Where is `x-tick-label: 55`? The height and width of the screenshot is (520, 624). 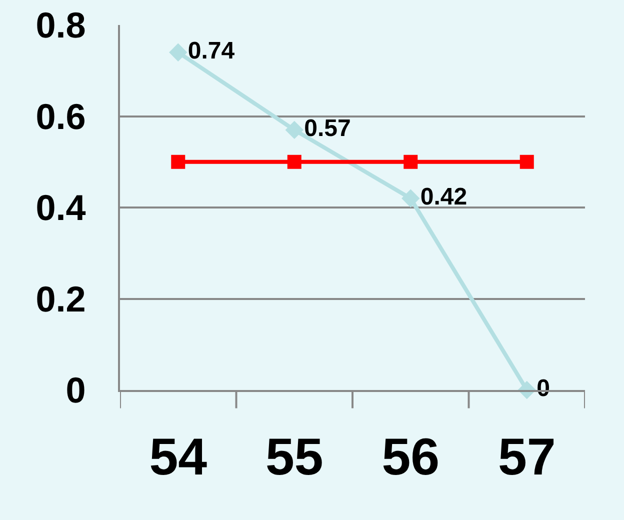 x-tick-label: 55 is located at coordinates (294, 457).